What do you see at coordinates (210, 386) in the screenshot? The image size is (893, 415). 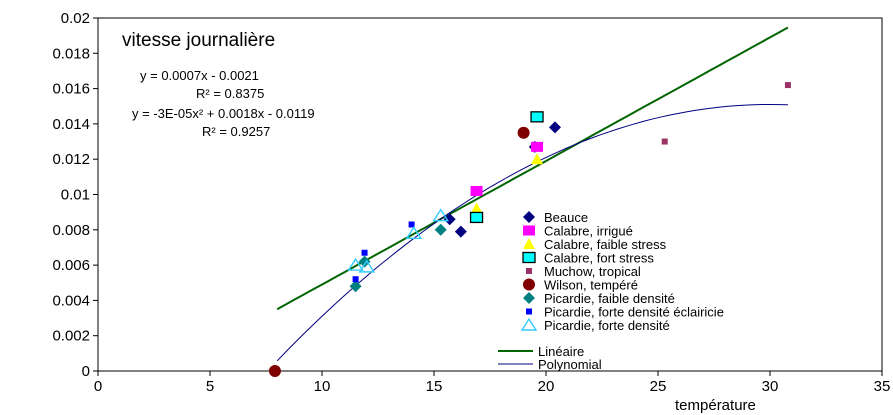 I see `x-tick-label: 5` at bounding box center [210, 386].